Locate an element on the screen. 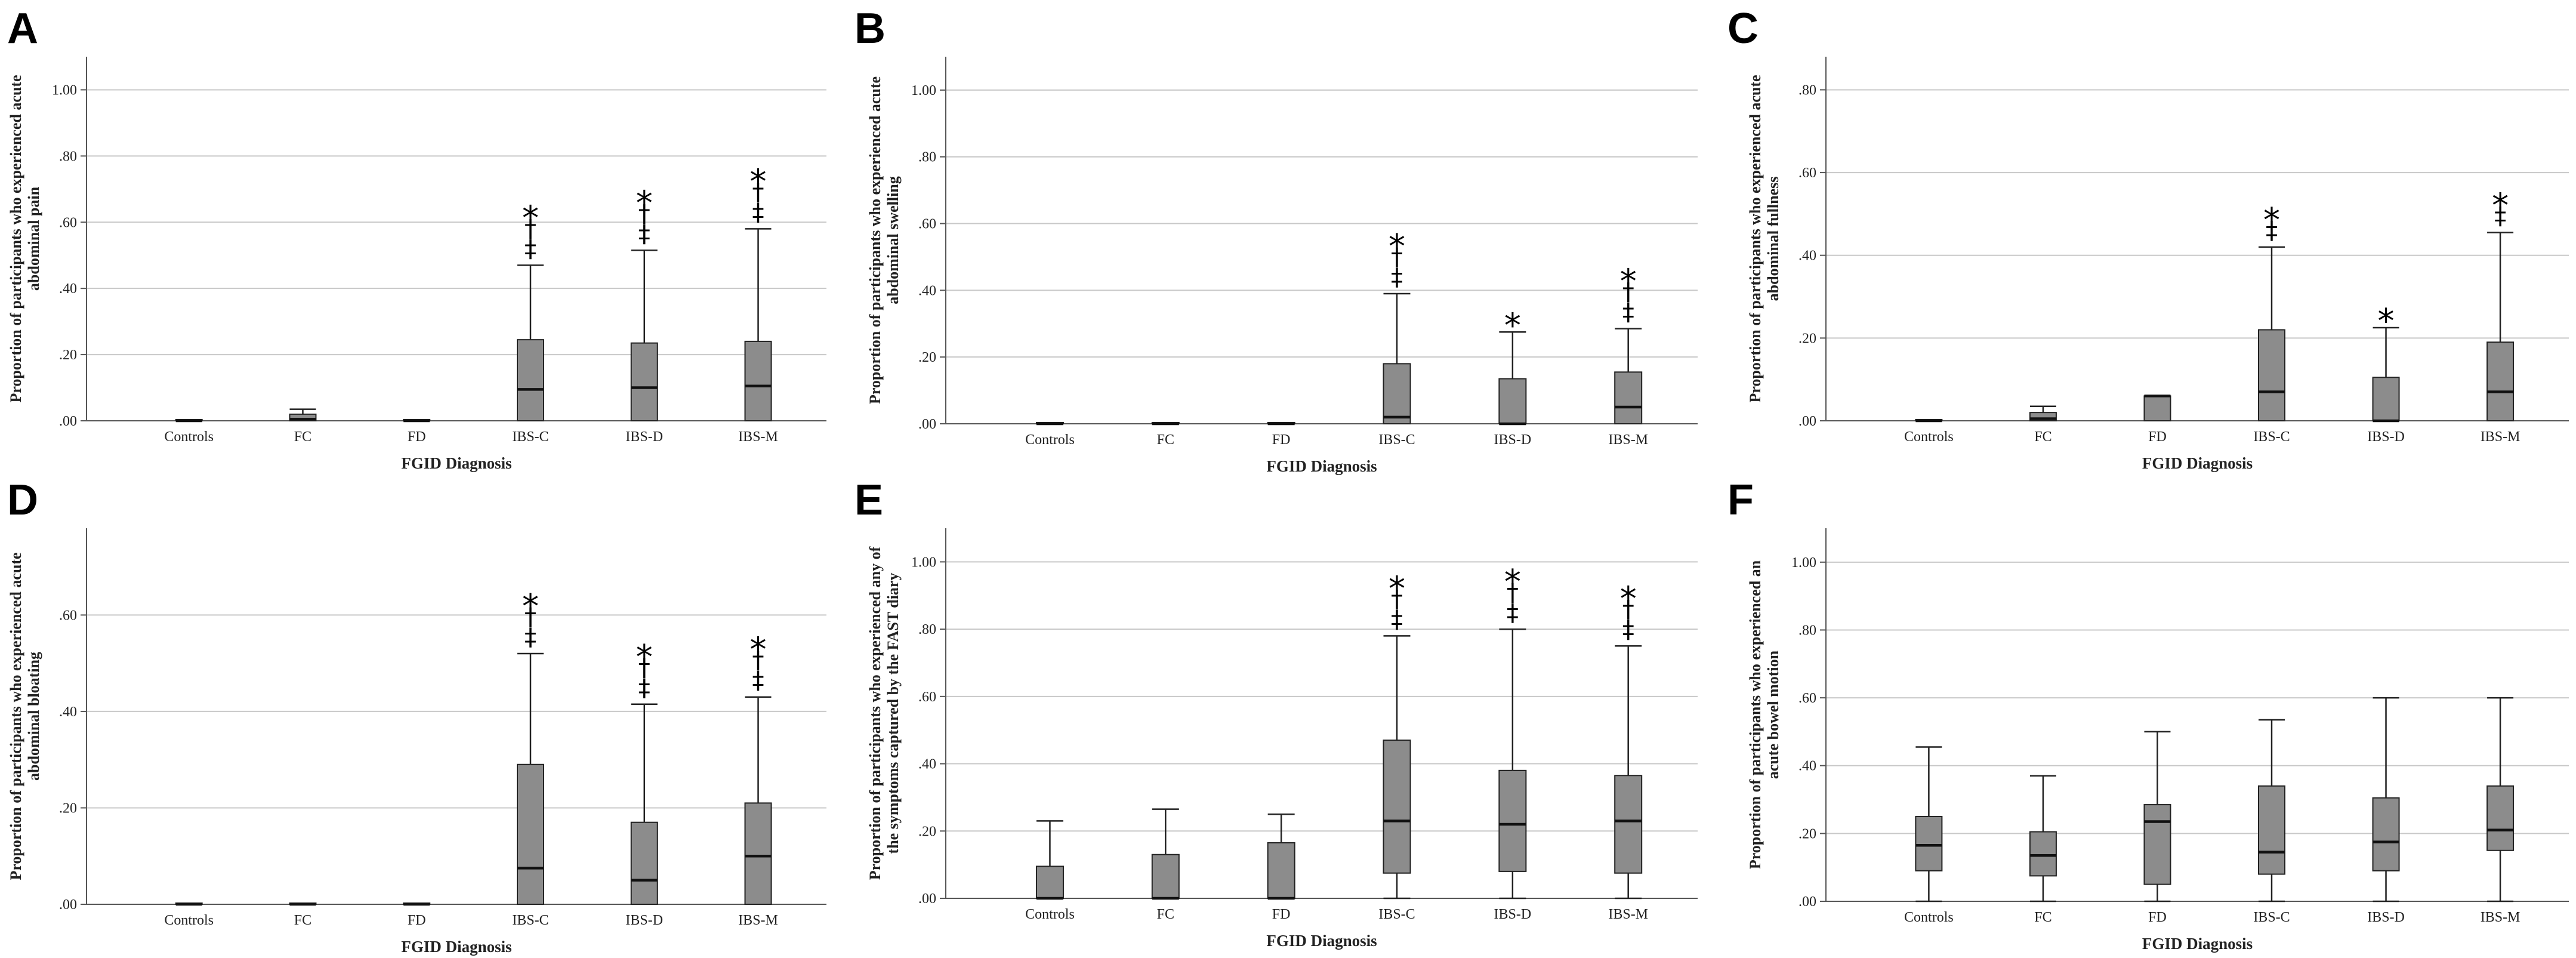 This screenshot has width=2576, height=958. box-ibs-d: IBS-D is located at coordinates (2386, 811).